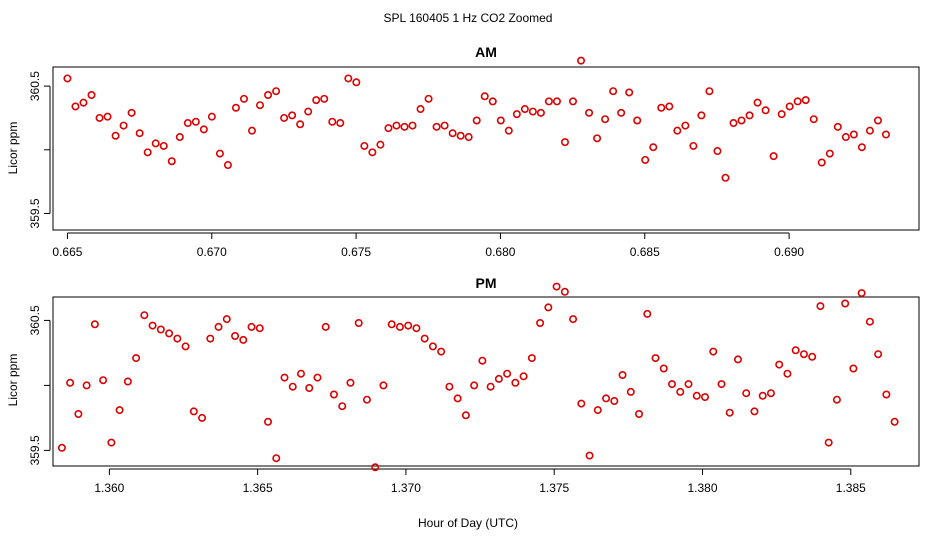  Describe the element at coordinates (702, 488) in the screenshot. I see `pm-x-tick-label: 1.380` at that location.